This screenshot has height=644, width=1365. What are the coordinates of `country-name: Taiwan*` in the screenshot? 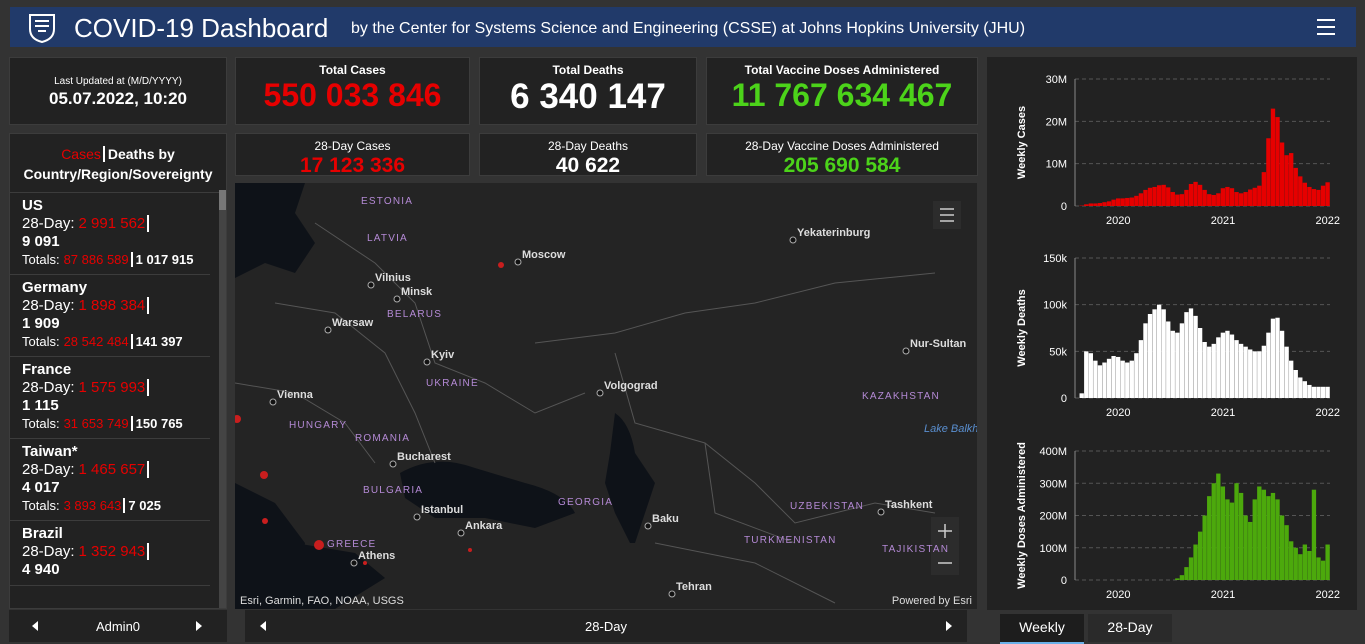 It's located at (111, 452).